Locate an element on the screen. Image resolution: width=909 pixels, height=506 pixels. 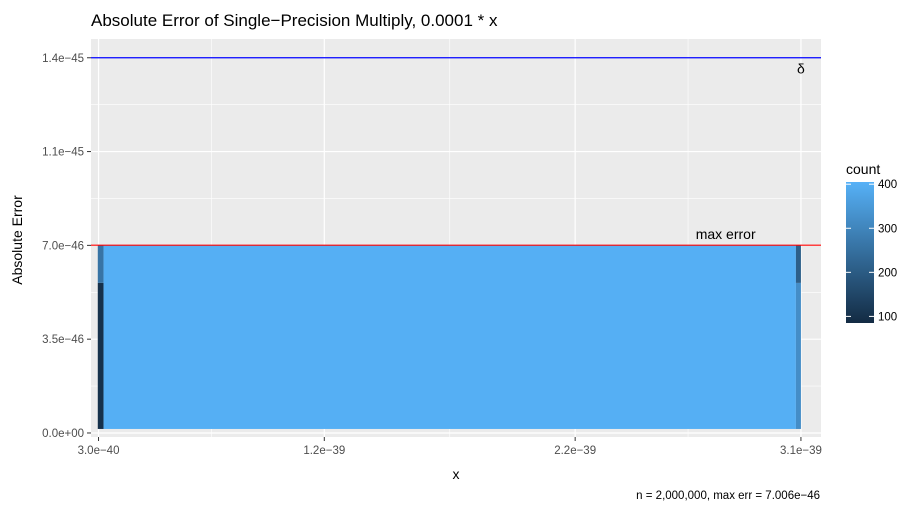
legend: count 100 200 300 400 is located at coordinates (871, 242).